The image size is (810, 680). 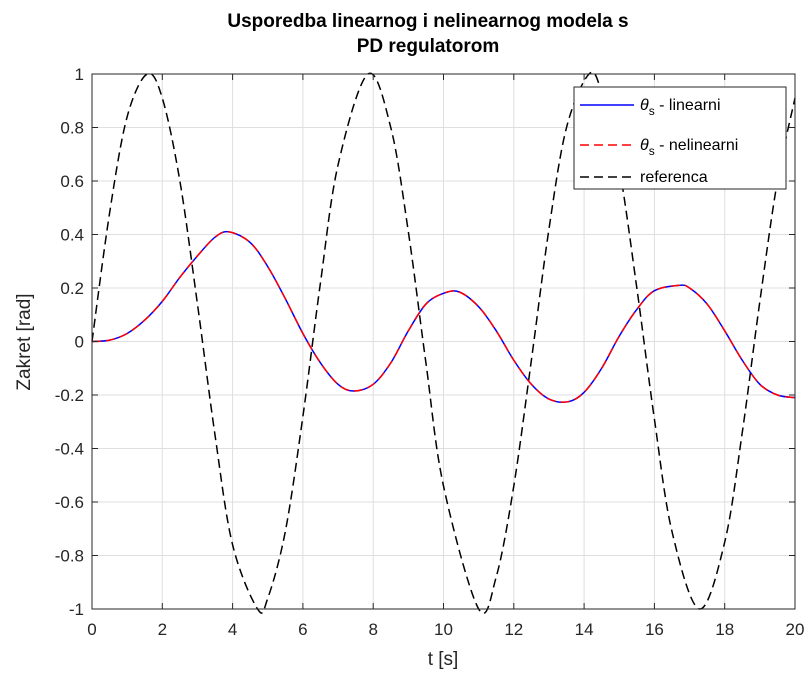 I want to click on x-tick-labels: 0 2 4 6 8 10 12 14 16 18 20, so click(x=445, y=629).